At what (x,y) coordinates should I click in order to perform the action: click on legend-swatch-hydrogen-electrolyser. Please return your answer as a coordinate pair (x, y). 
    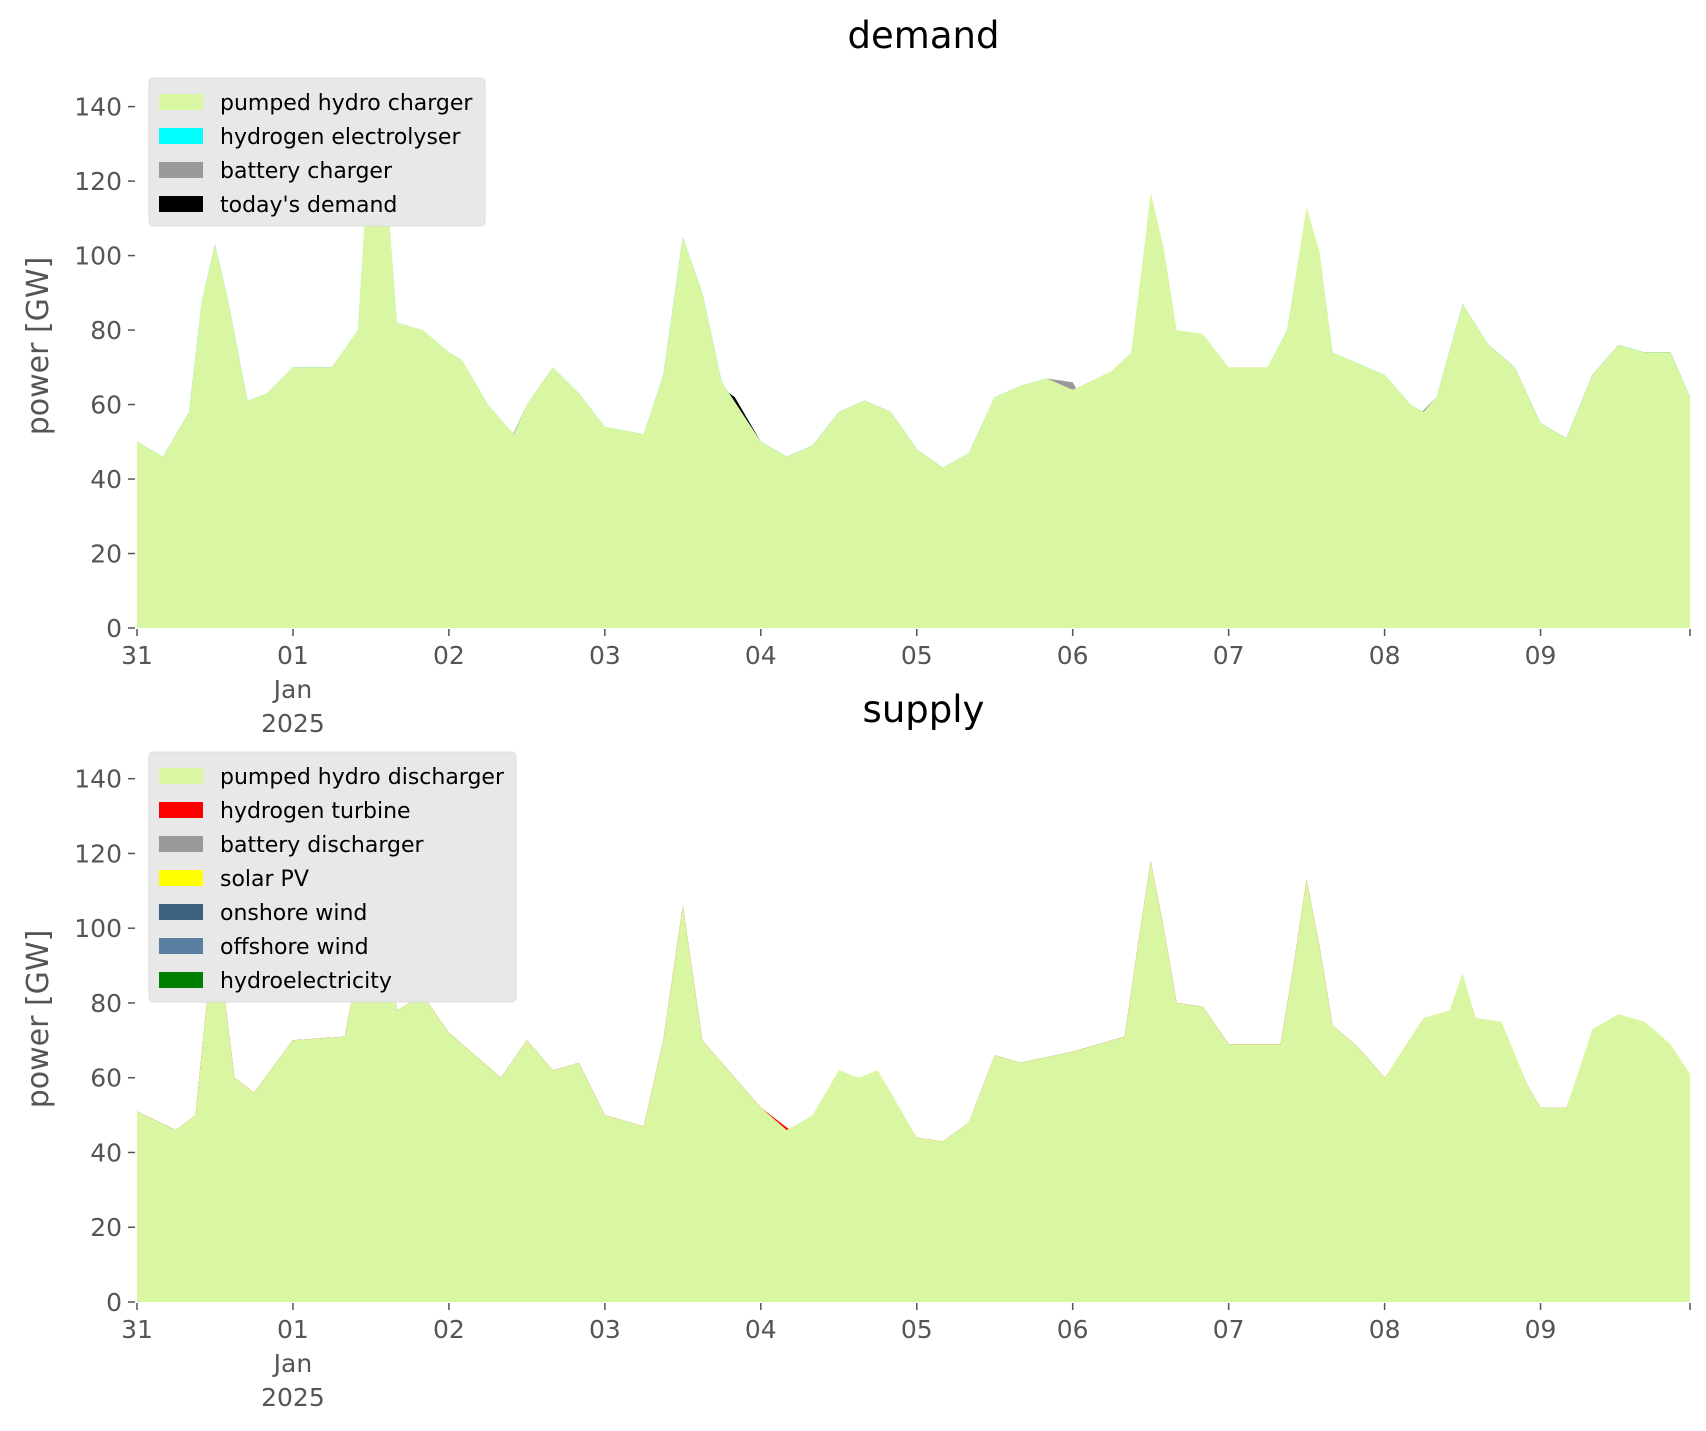
    Looking at the image, I should click on (181, 136).